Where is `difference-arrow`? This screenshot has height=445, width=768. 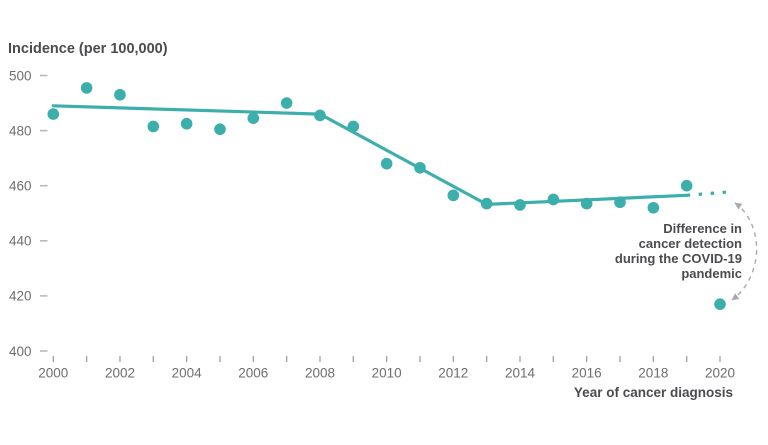 difference-arrow is located at coordinates (744, 251).